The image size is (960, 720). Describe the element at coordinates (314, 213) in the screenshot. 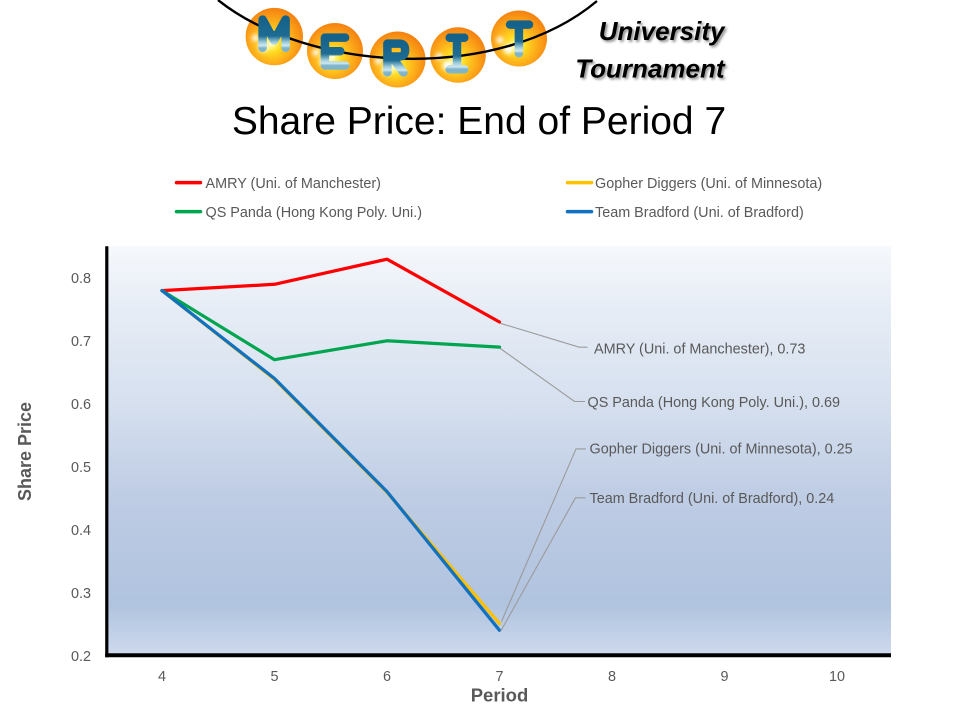

I see `svg-text:QS Panda (Hong Kong Poly. Uni.: QS Panda (Hong Kong Poly. Uni.)` at that location.